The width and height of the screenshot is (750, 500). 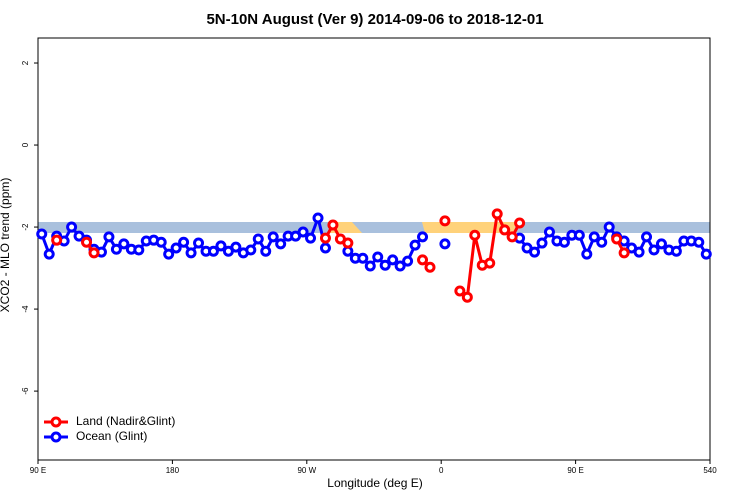 I want to click on y-tick-label: 2, so click(x=25, y=62).